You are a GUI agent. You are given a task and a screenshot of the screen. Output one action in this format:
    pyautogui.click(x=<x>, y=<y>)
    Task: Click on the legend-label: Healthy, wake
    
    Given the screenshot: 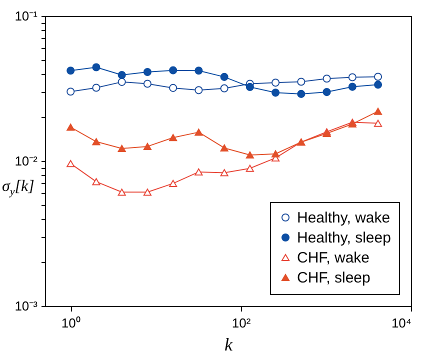 What is the action you would take?
    pyautogui.click(x=343, y=218)
    